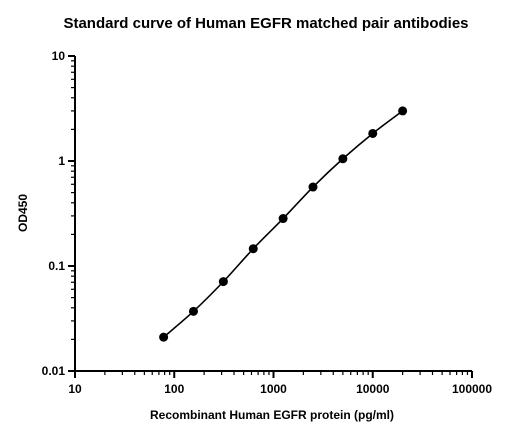 The height and width of the screenshot is (437, 515). I want to click on x-tick-label: 10, so click(75, 389).